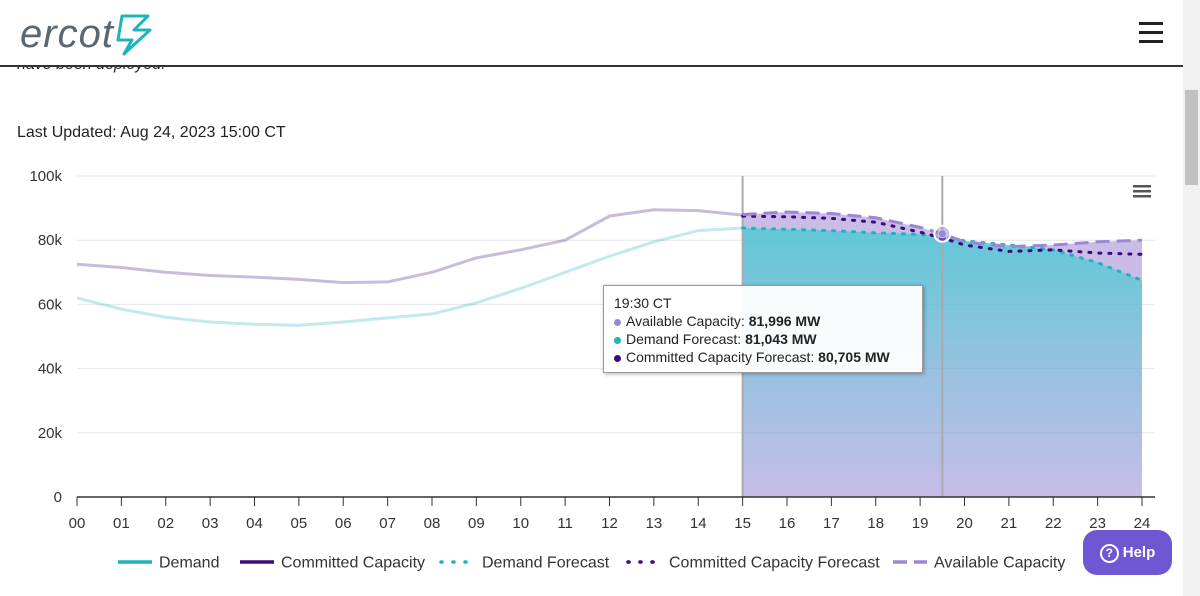 The height and width of the screenshot is (596, 1200). What do you see at coordinates (476, 523) in the screenshot?
I see `x-tick-label: 09` at bounding box center [476, 523].